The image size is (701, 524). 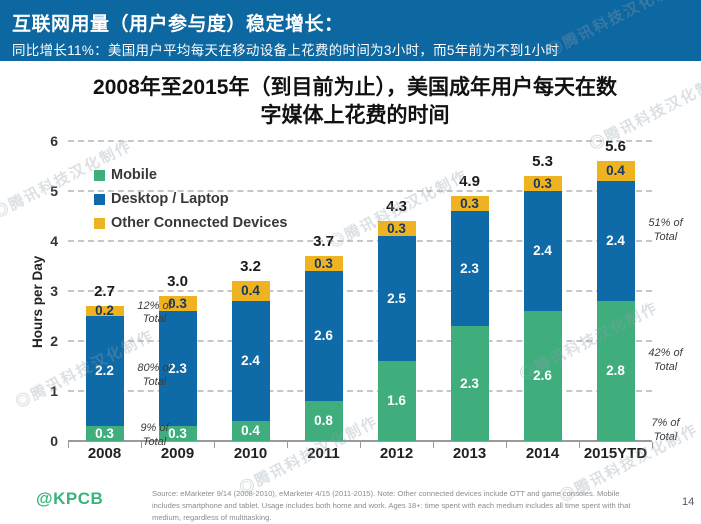 What do you see at coordinates (177, 453) in the screenshot?
I see `x-axis-label-2009: 2009` at bounding box center [177, 453].